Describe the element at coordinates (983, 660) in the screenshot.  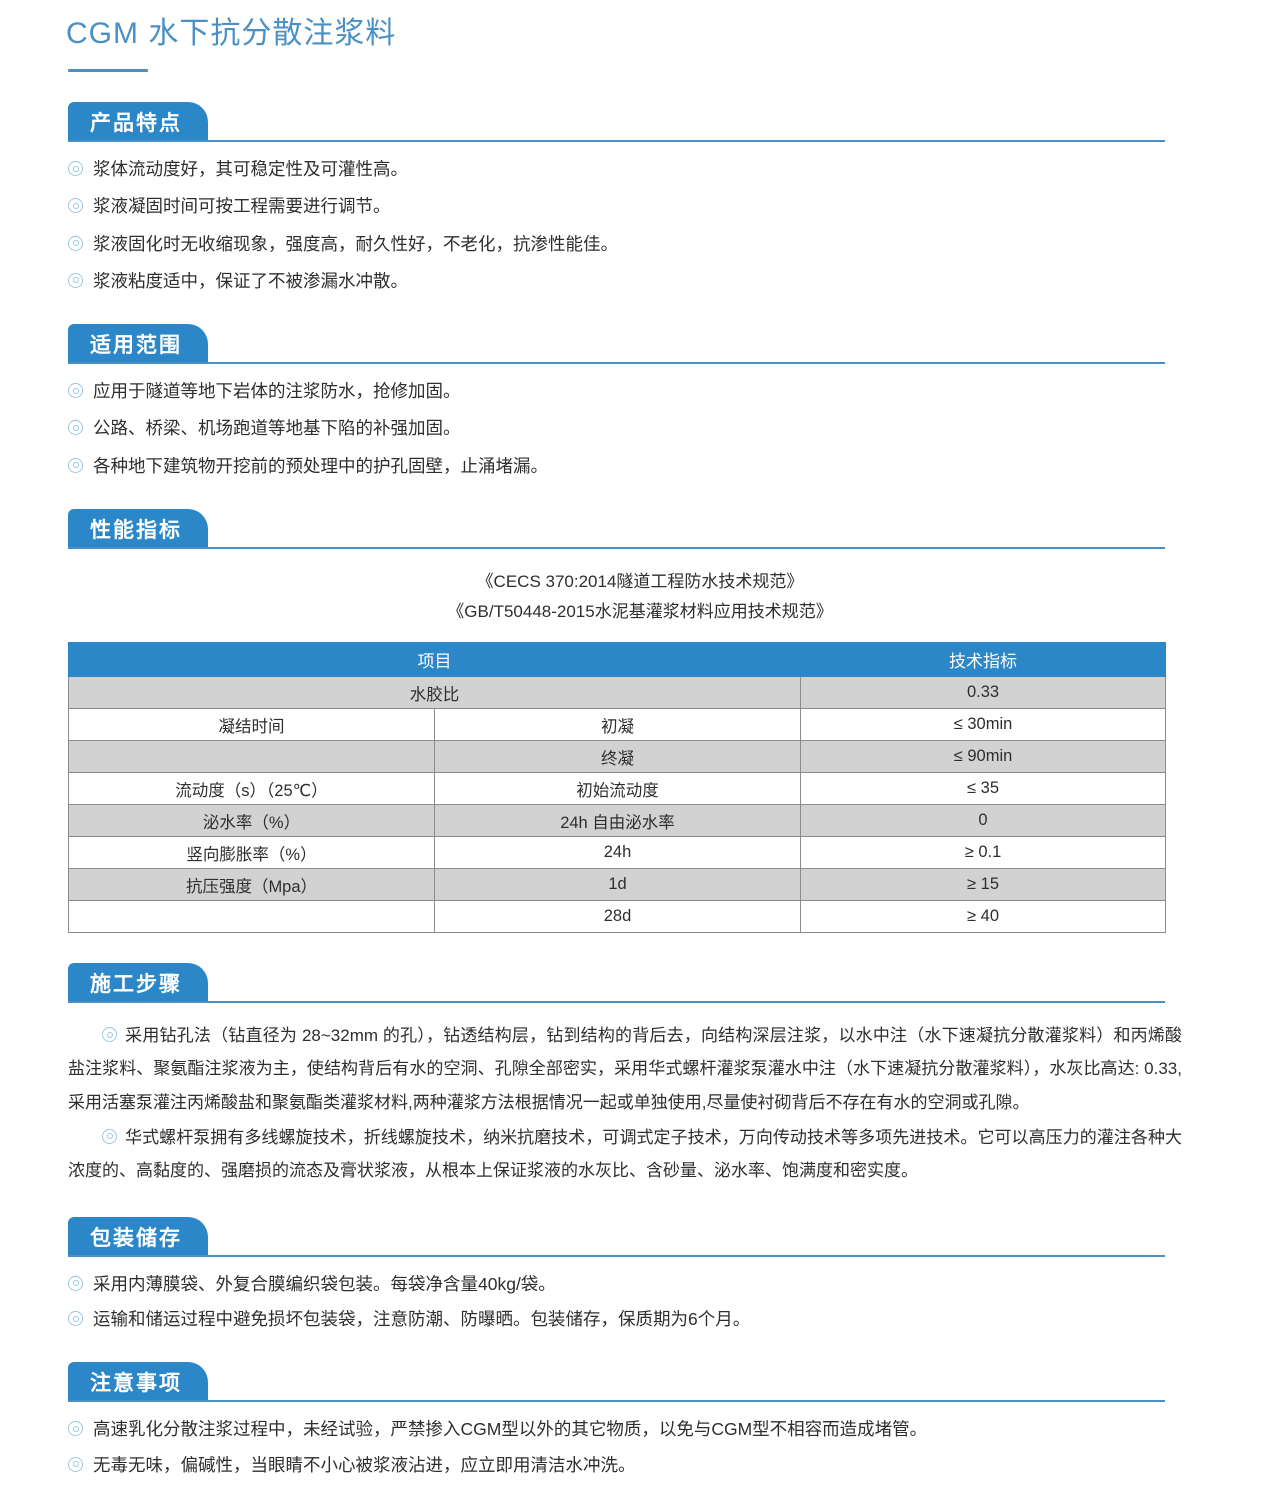
I see `column-header-spec: 技术指标` at that location.